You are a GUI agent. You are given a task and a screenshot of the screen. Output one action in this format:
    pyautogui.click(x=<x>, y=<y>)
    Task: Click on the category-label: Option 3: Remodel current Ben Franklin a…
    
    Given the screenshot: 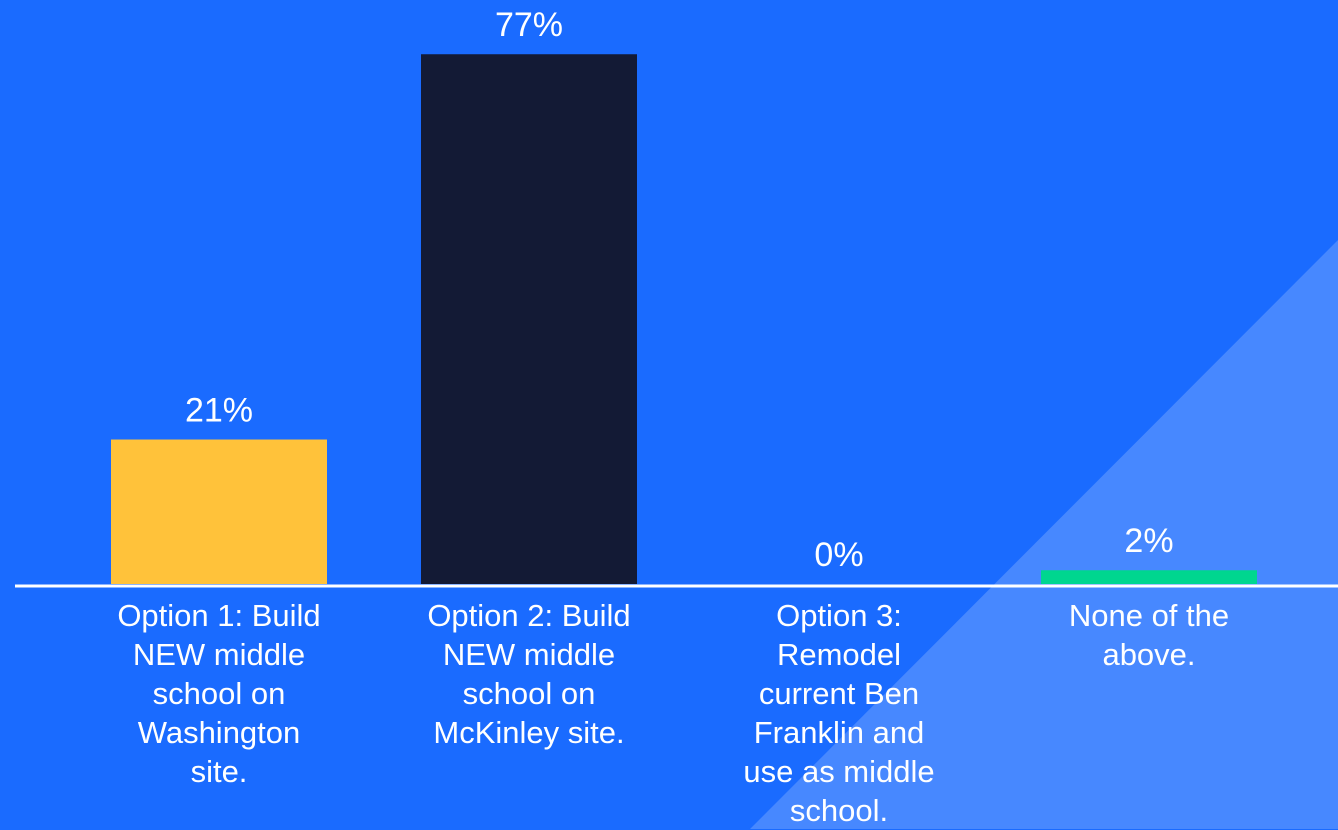 What is the action you would take?
    pyautogui.click(x=839, y=713)
    